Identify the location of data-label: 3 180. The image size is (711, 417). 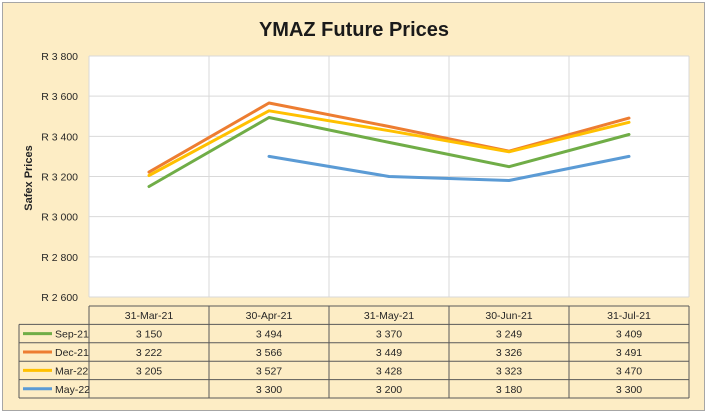
(509, 390).